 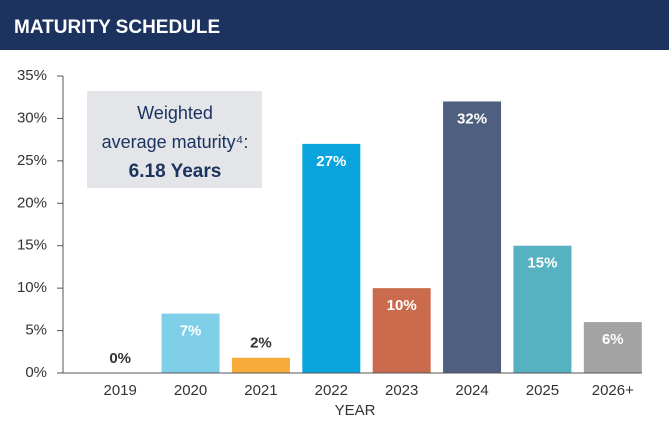 I want to click on value-label: 27%, so click(x=331, y=161).